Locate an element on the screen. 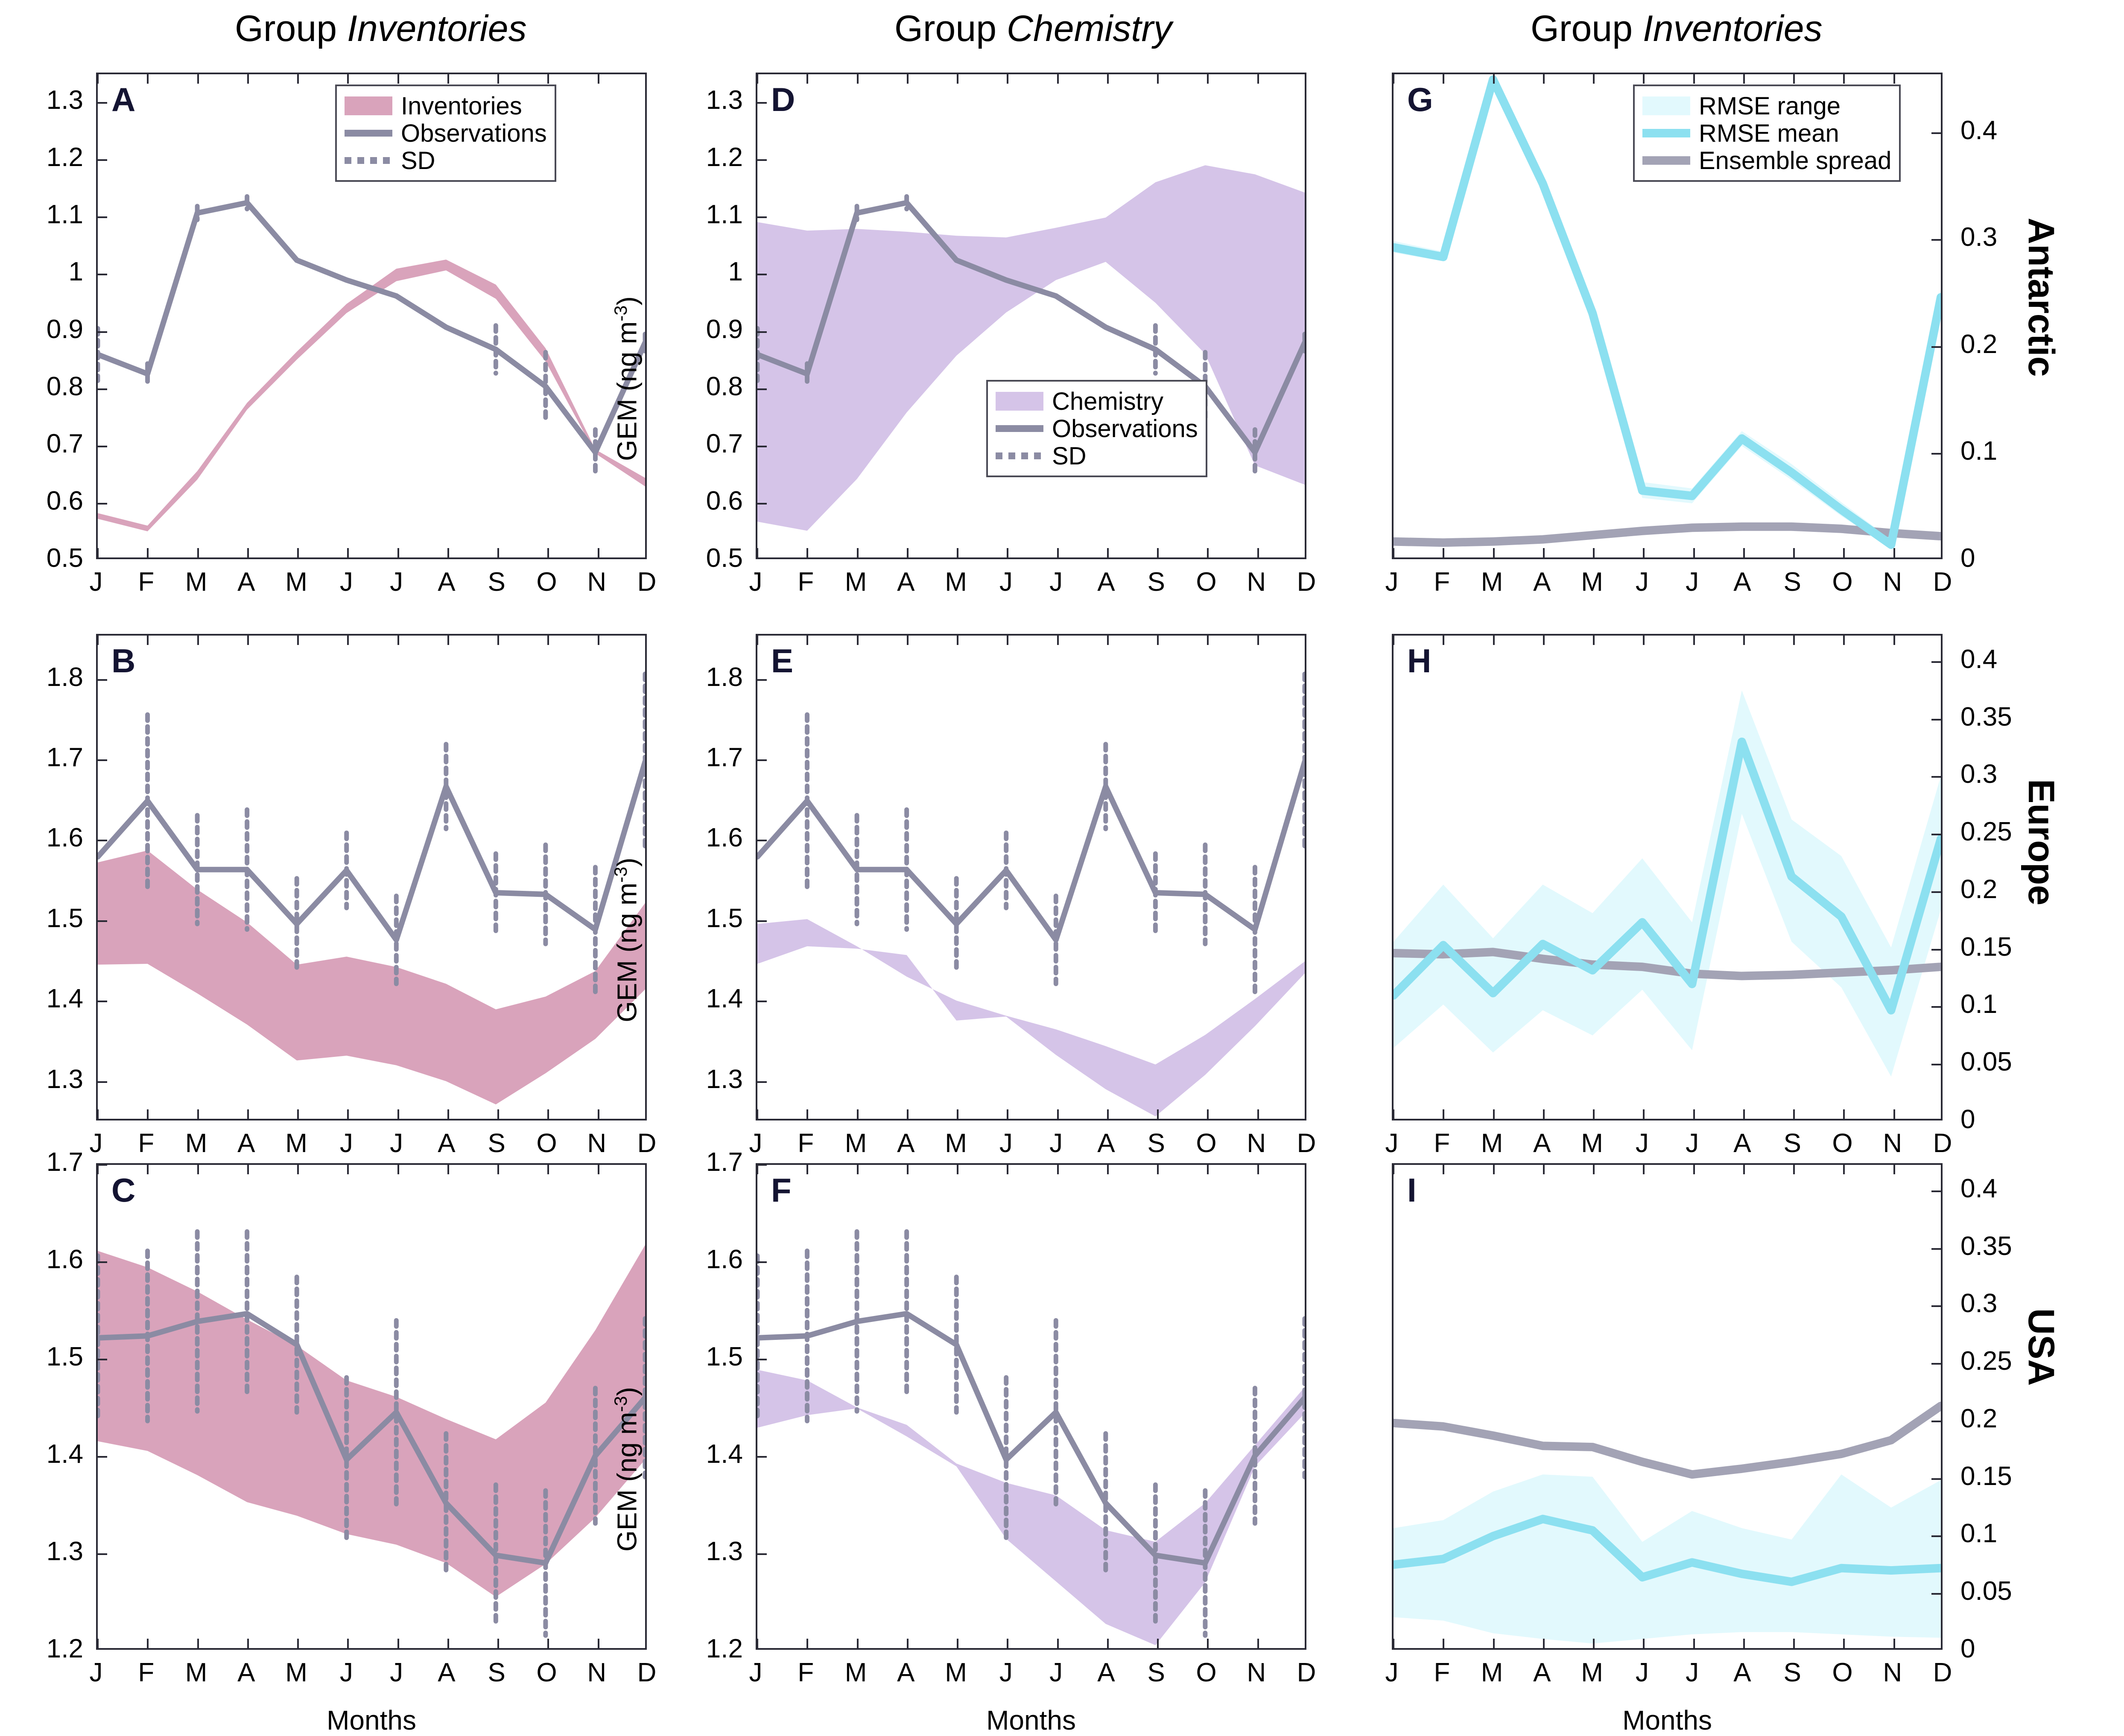 Image resolution: width=2124 pixels, height=1736 pixels. legend-swatch-observations is located at coordinates (1019, 429).